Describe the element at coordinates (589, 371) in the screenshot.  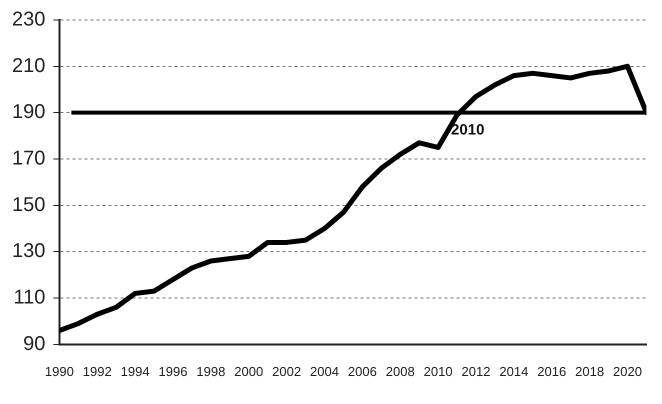
I see `x-tick-label: 2018` at that location.